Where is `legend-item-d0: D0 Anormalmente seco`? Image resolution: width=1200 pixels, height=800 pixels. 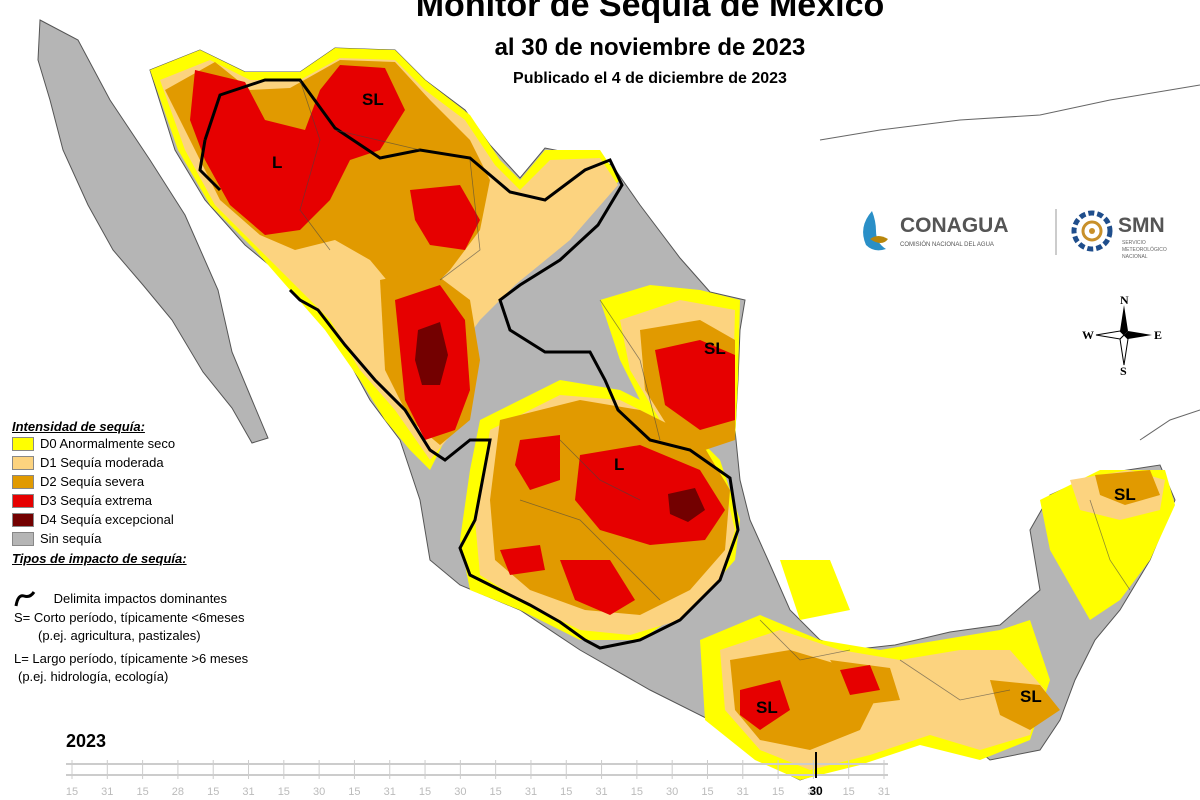 legend-item-d0: D0 Anormalmente seco is located at coordinates (127, 443).